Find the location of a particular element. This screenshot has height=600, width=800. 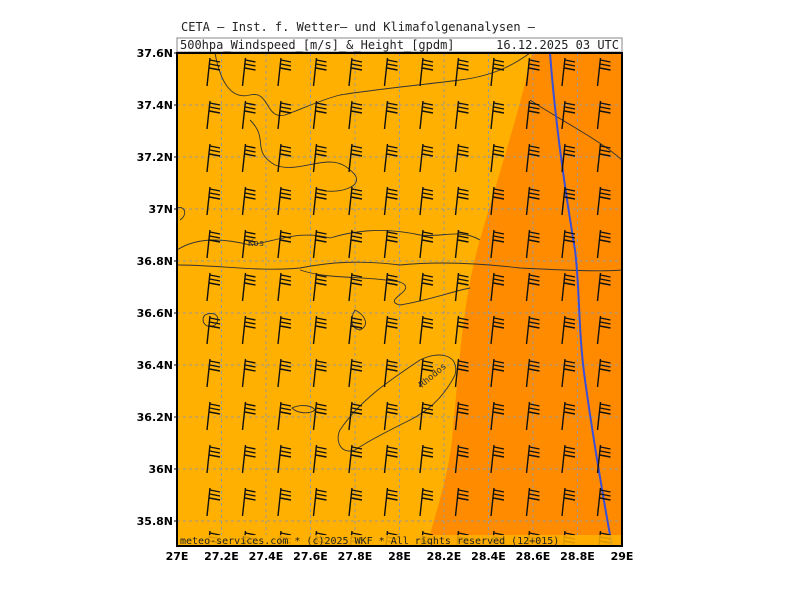

lon-label: 27.4E is located at coordinates (266, 556).